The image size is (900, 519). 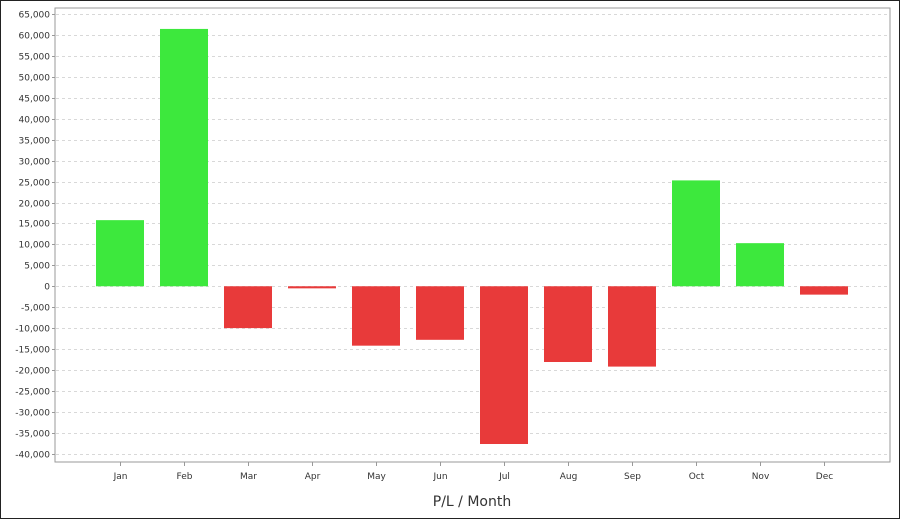 I want to click on bar-mar, so click(x=248, y=307).